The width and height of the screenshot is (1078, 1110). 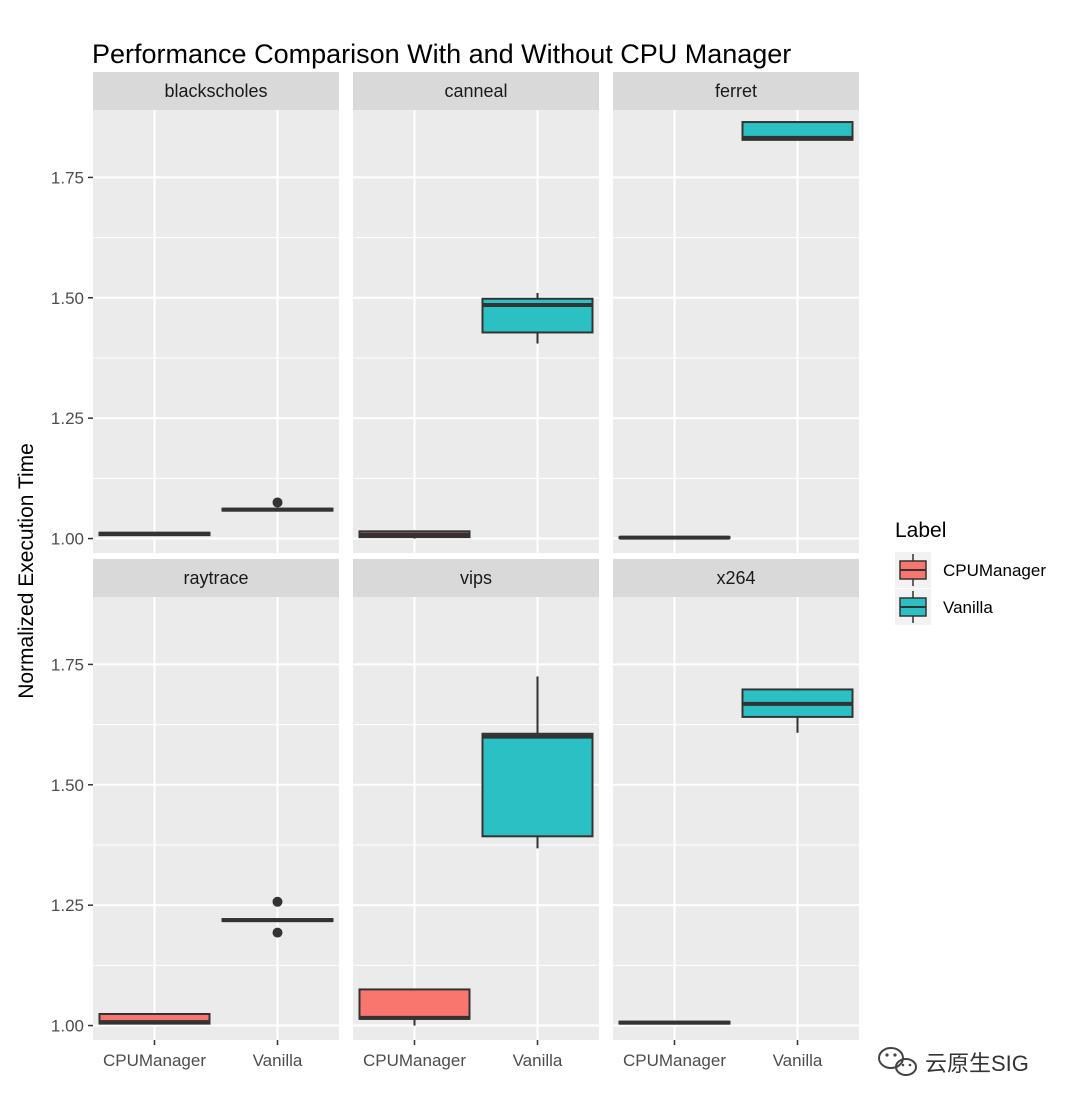 I want to click on facet-label: canneal, so click(x=475, y=91).